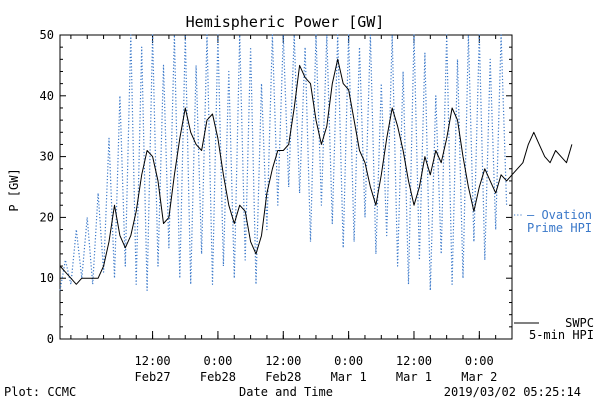 The width and height of the screenshot is (600, 400). Describe the element at coordinates (286, 392) in the screenshot. I see `x-axis-label: Date and Time` at that location.